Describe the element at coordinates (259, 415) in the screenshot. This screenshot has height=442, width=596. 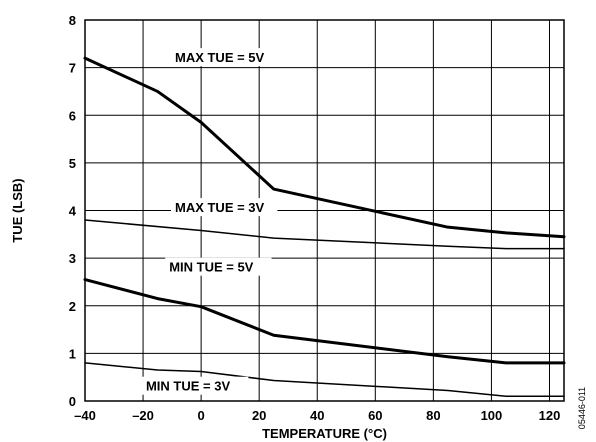
I see `x-tick-label: 20` at that location.